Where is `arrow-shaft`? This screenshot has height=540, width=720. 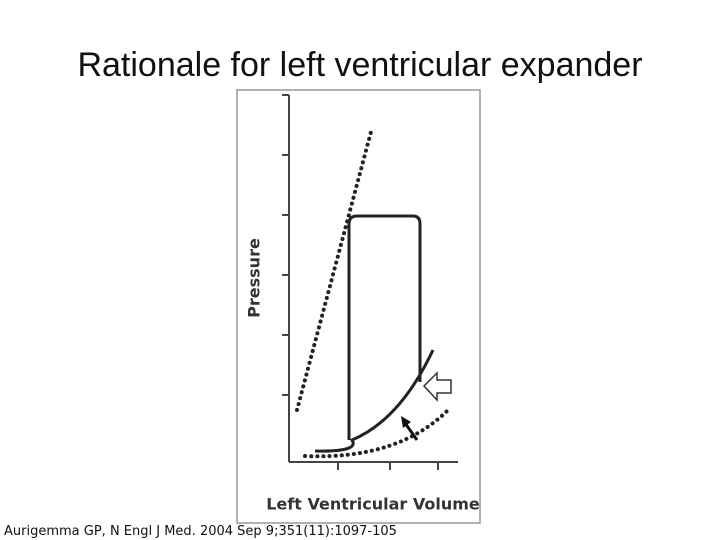
arrow-shaft is located at coordinates (411, 431).